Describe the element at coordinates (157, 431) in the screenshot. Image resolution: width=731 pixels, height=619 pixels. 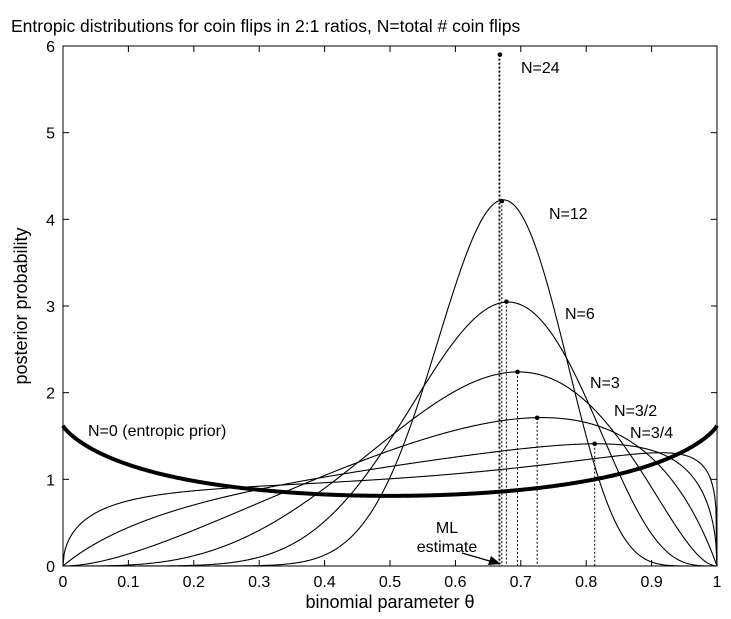
I see `curve-label: N=0 (entropic prior)` at that location.